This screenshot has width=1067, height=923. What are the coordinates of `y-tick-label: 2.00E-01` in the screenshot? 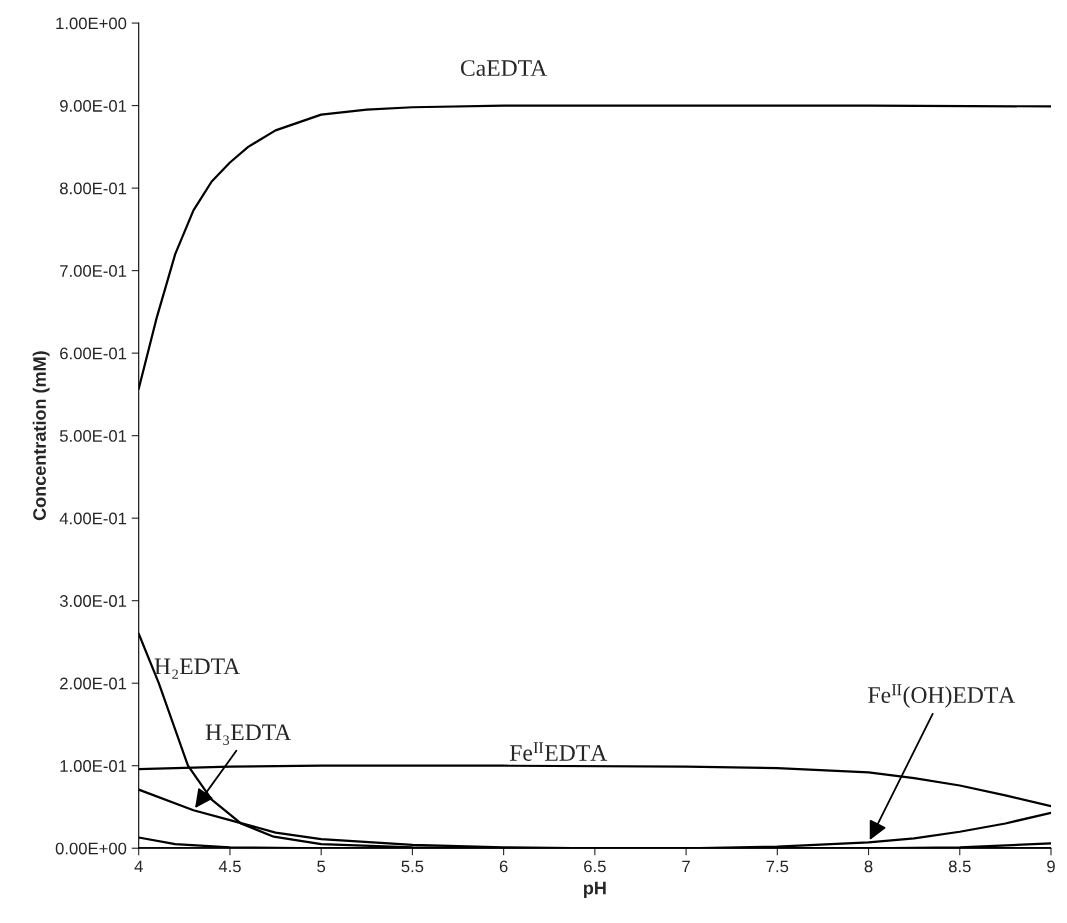 It's located at (93, 683).